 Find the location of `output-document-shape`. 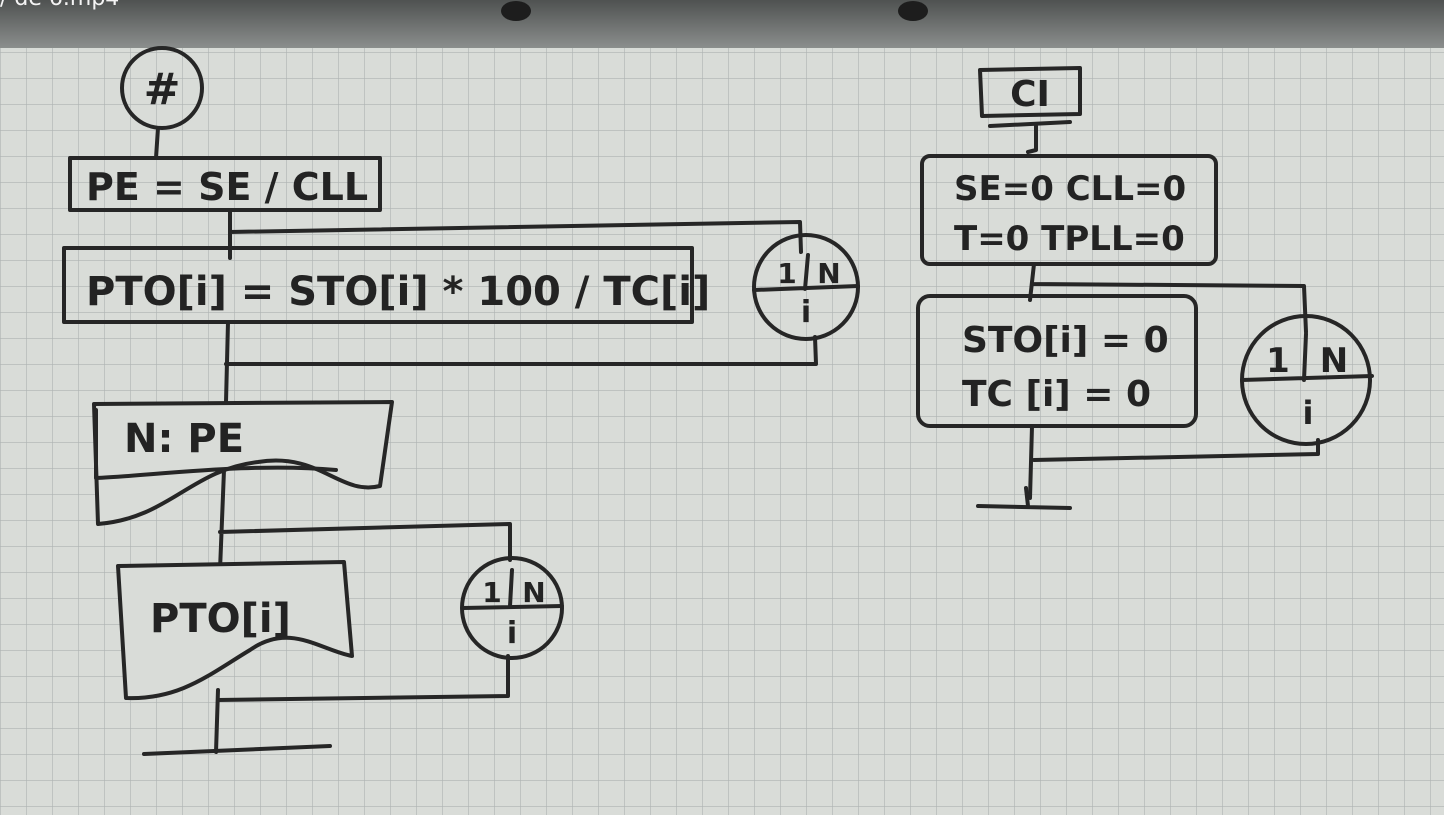

output-document-shape is located at coordinates (243, 463).